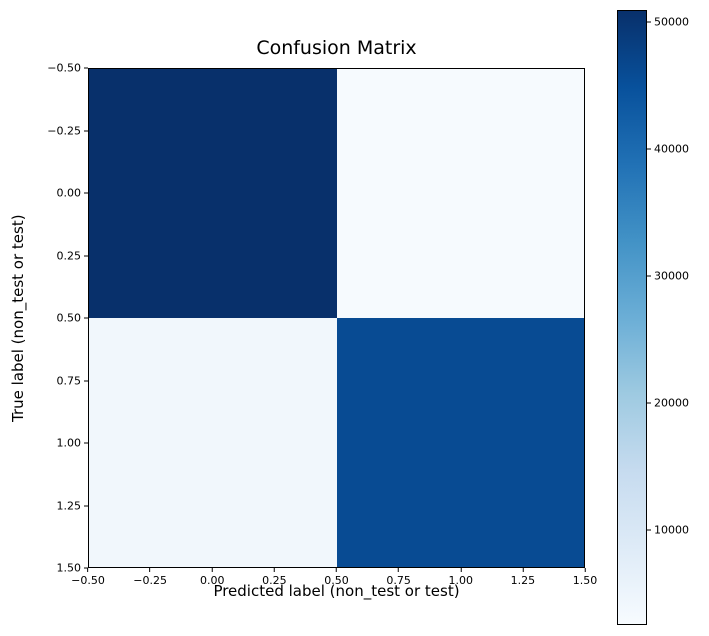 The image size is (709, 636). I want to click on x-axis-label: Predicted label (non_test or test), so click(336, 591).